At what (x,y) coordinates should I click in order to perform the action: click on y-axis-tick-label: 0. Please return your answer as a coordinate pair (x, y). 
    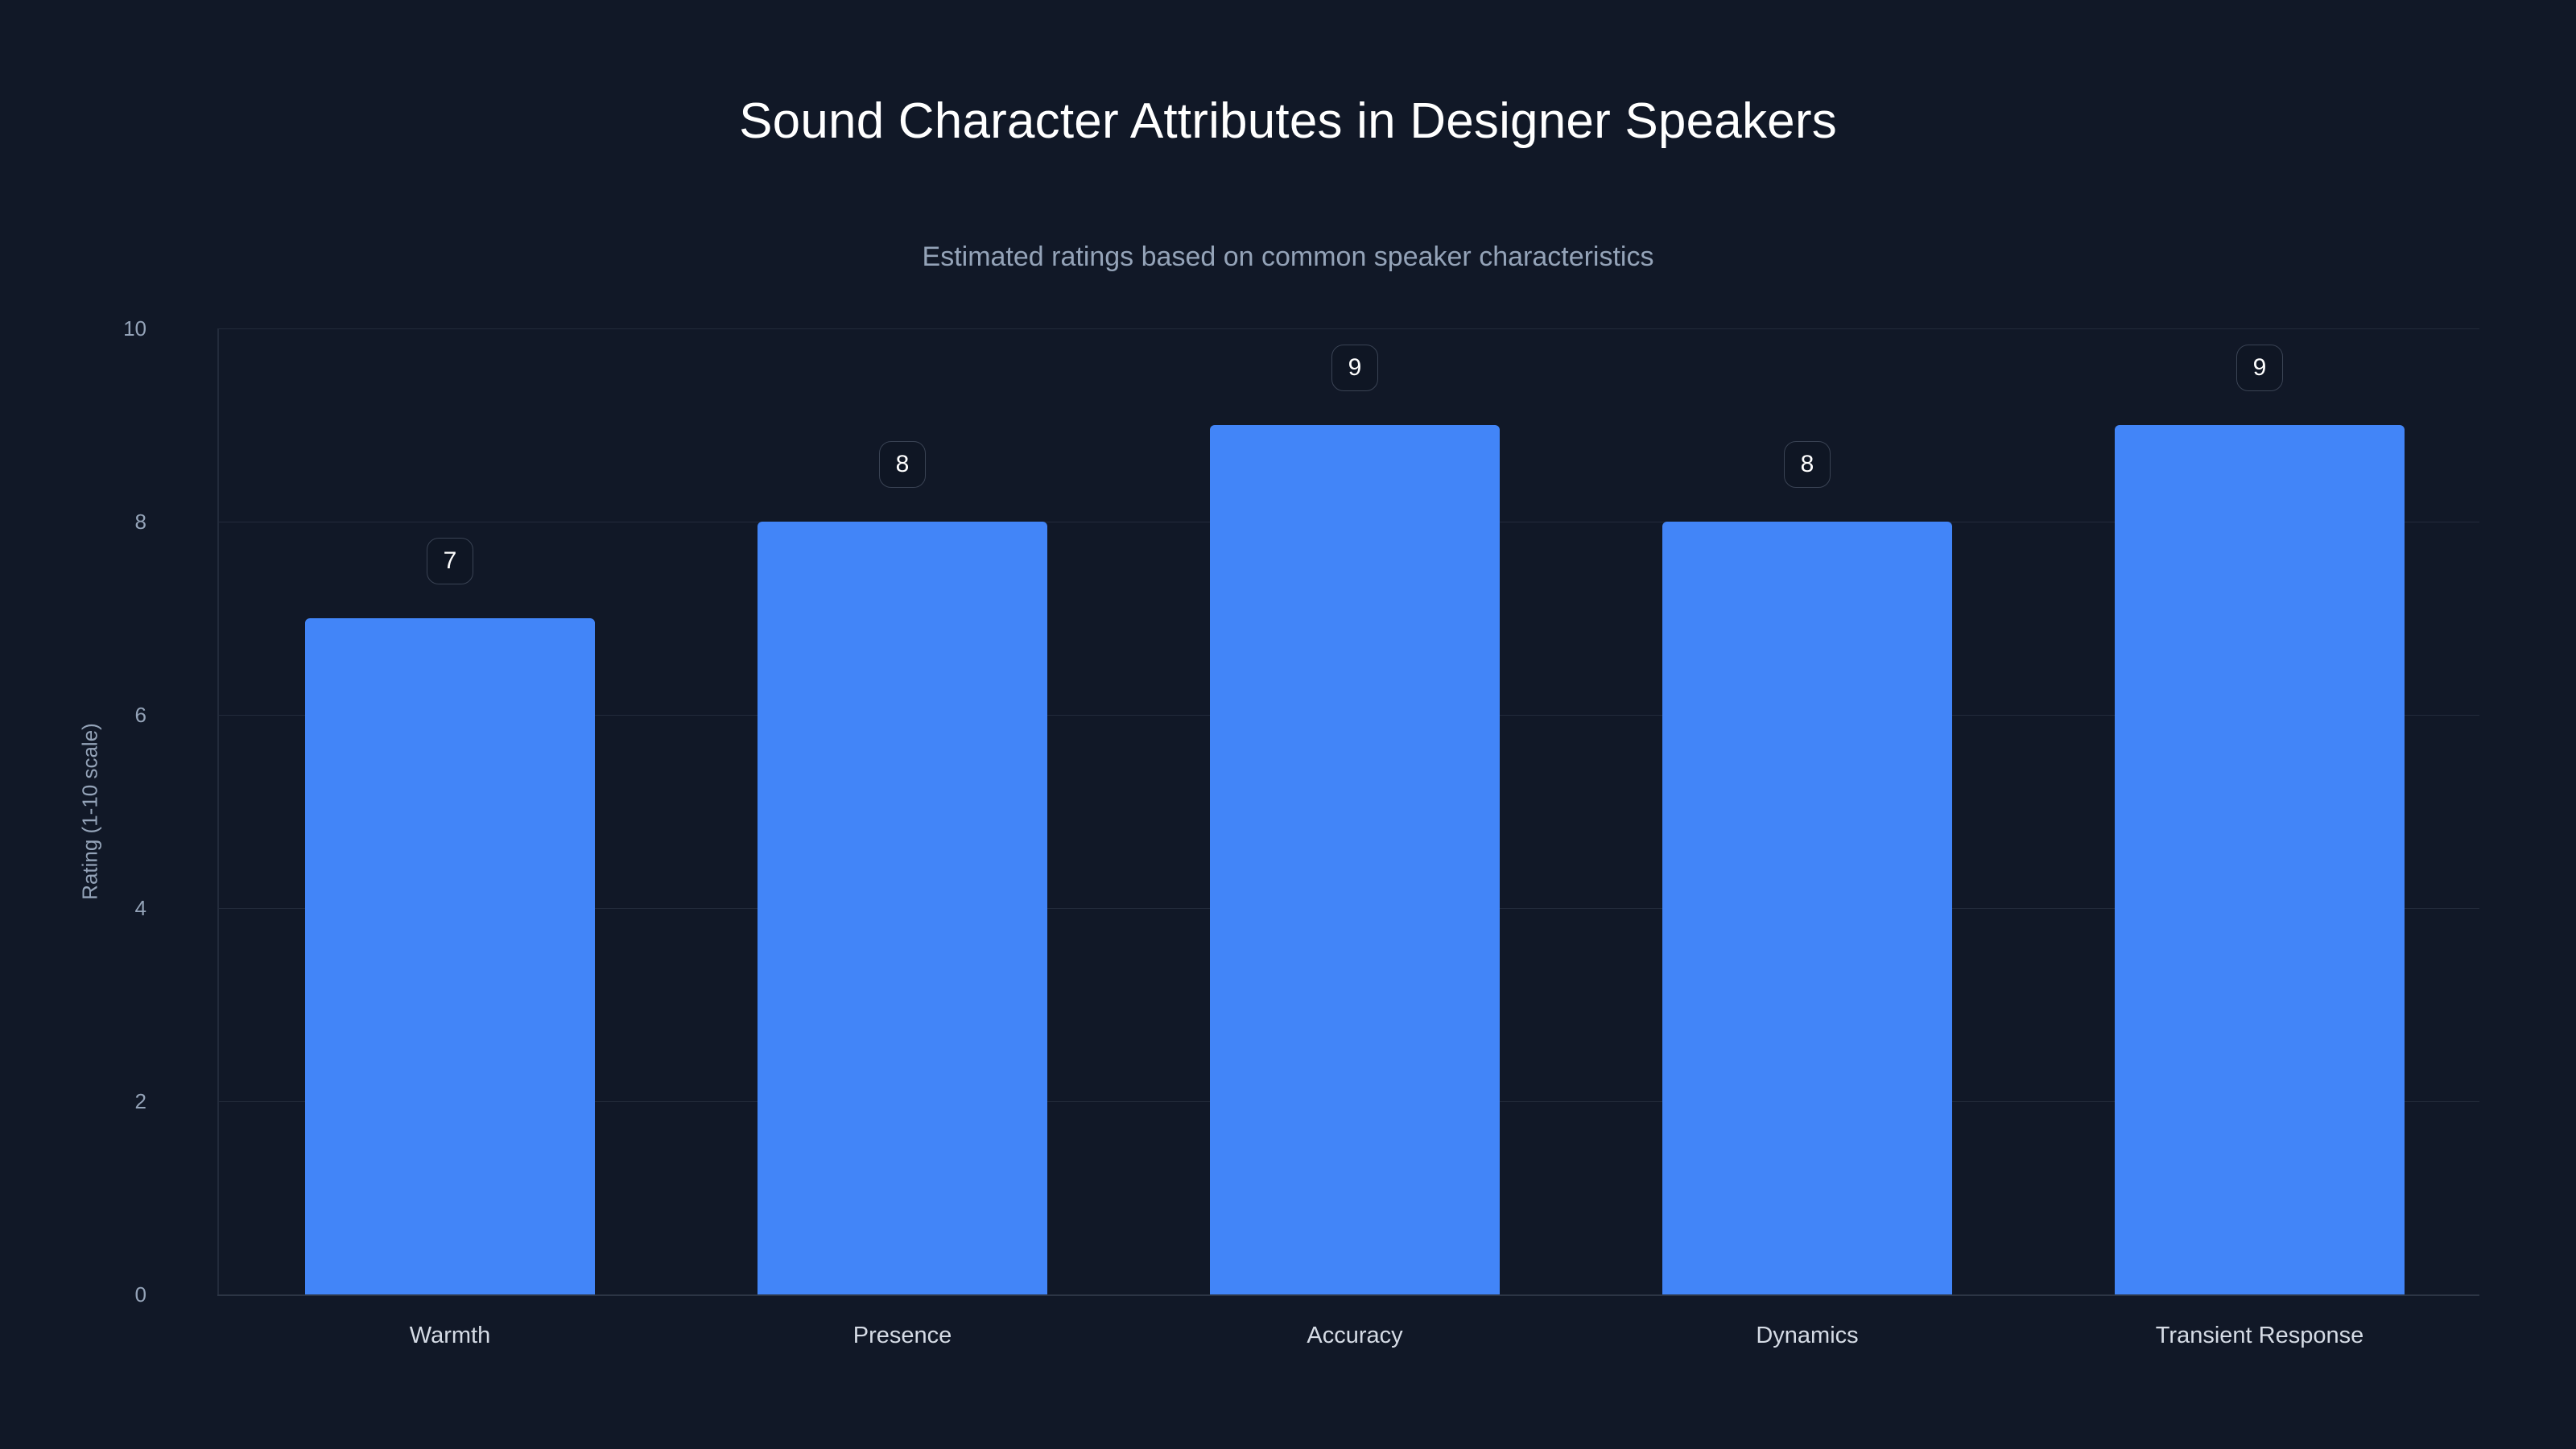
    Looking at the image, I should click on (140, 1294).